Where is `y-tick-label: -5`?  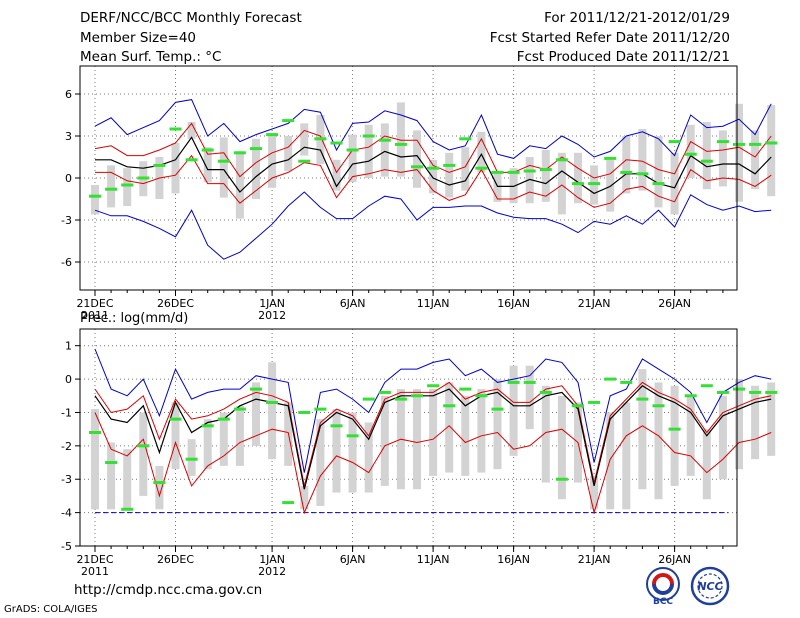
y-tick-label: -5 is located at coordinates (66, 546).